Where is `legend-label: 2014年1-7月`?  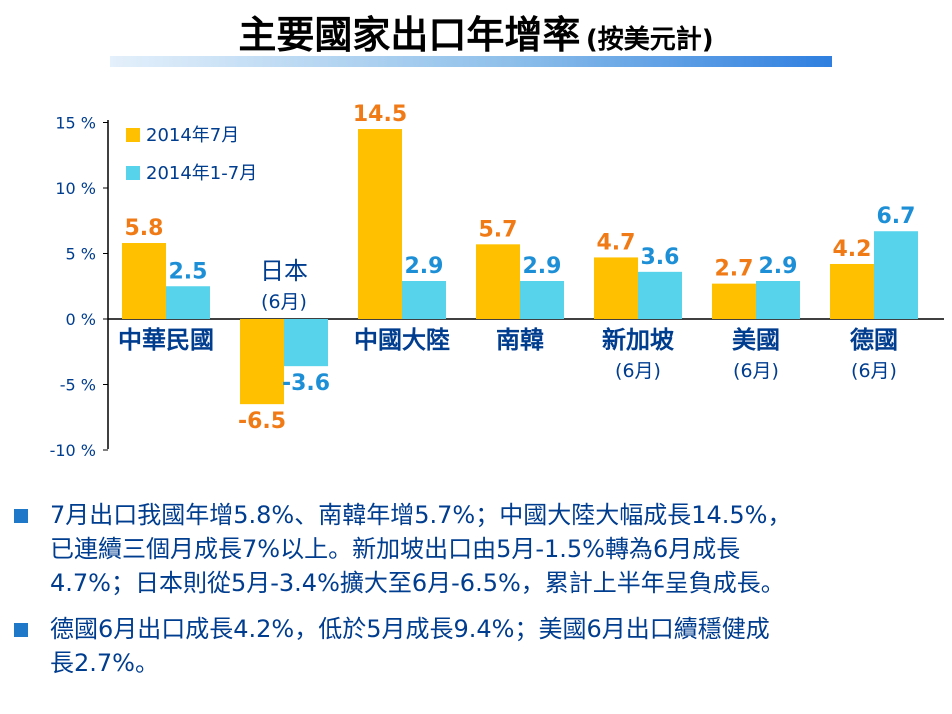
legend-label: 2014年1-7月 is located at coordinates (201, 173).